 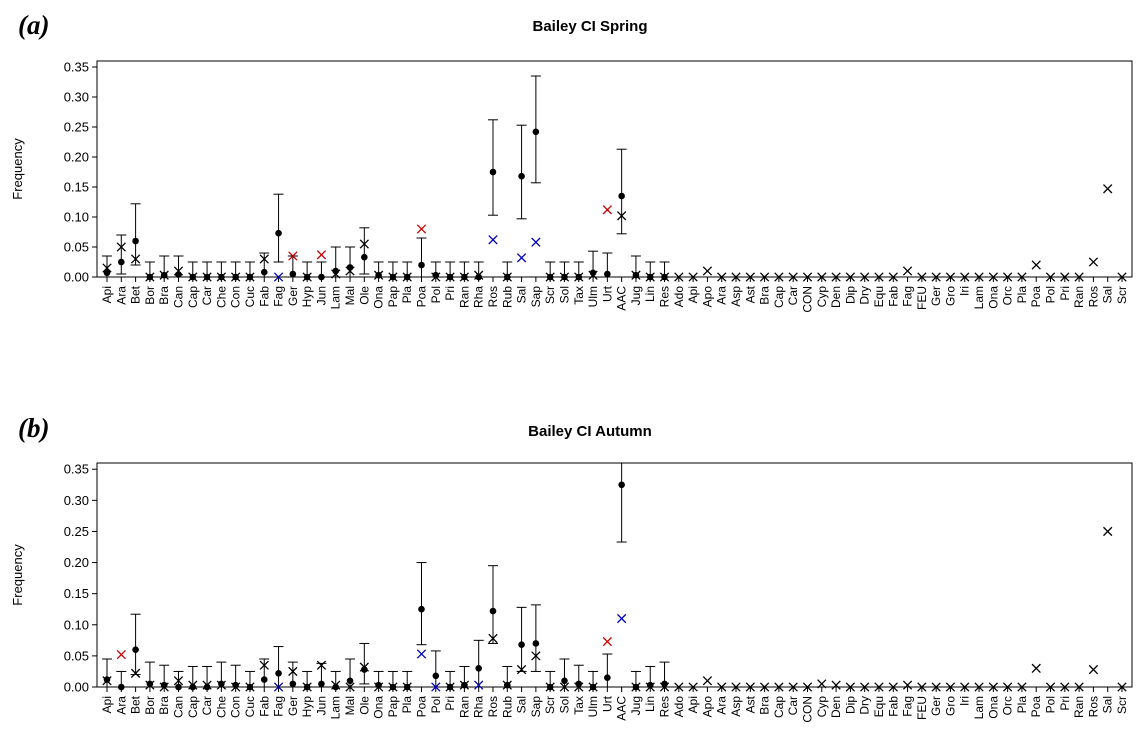 I want to click on x-tick-label: Ulm, so click(x=593, y=706).